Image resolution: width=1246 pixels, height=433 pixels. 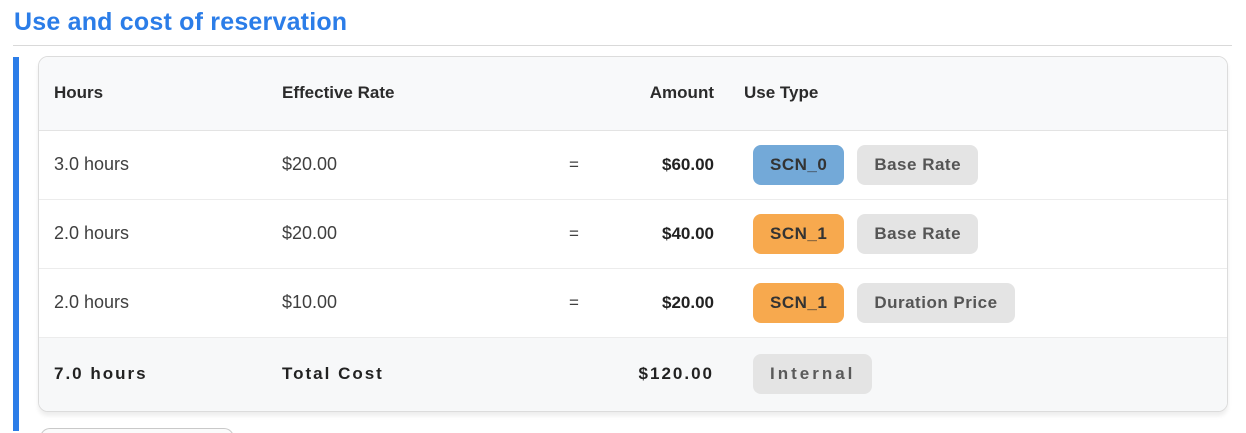 I want to click on total-hours: 7.0 hours, so click(x=101, y=374).